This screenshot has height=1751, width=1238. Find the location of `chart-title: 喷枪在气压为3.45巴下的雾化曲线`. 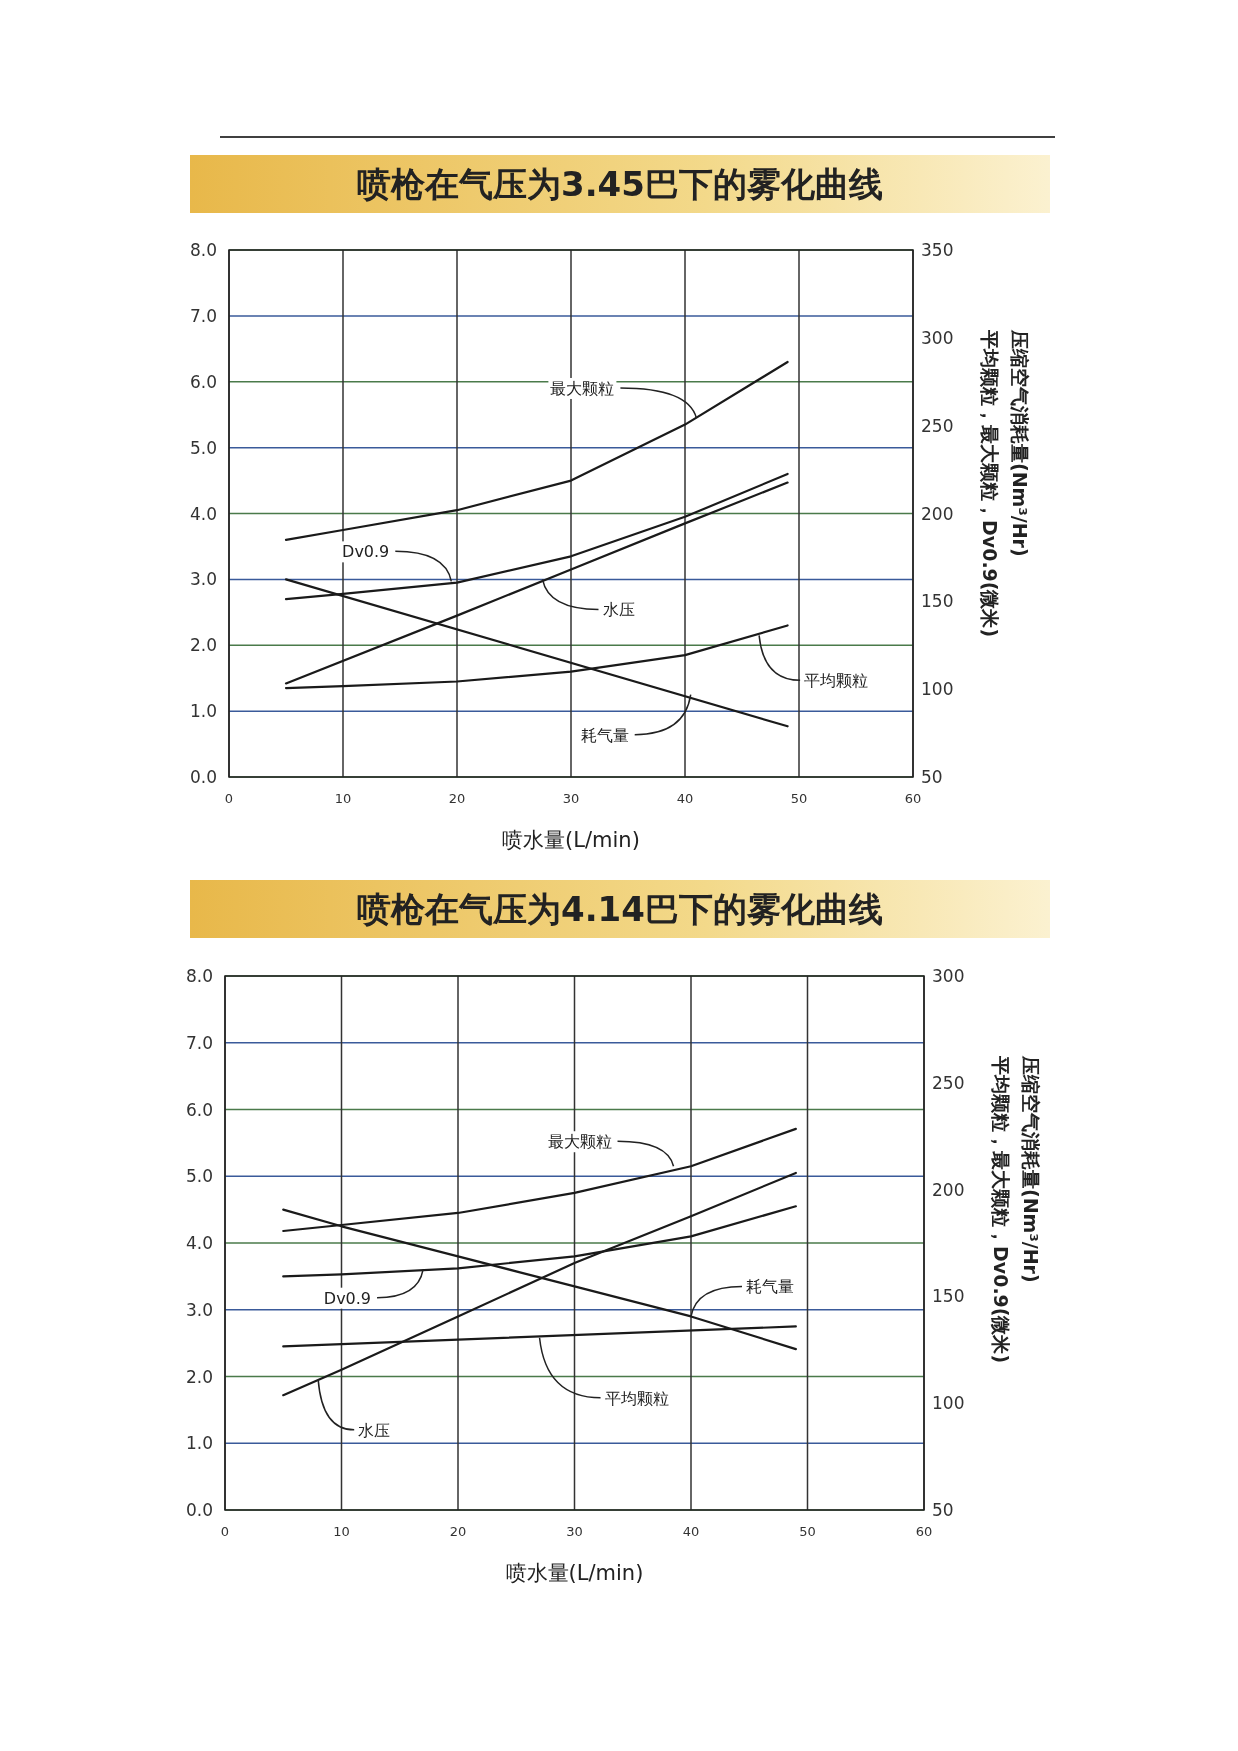

chart-title: 喷枪在气压为3.45巴下的雾化曲线 is located at coordinates (620, 184).